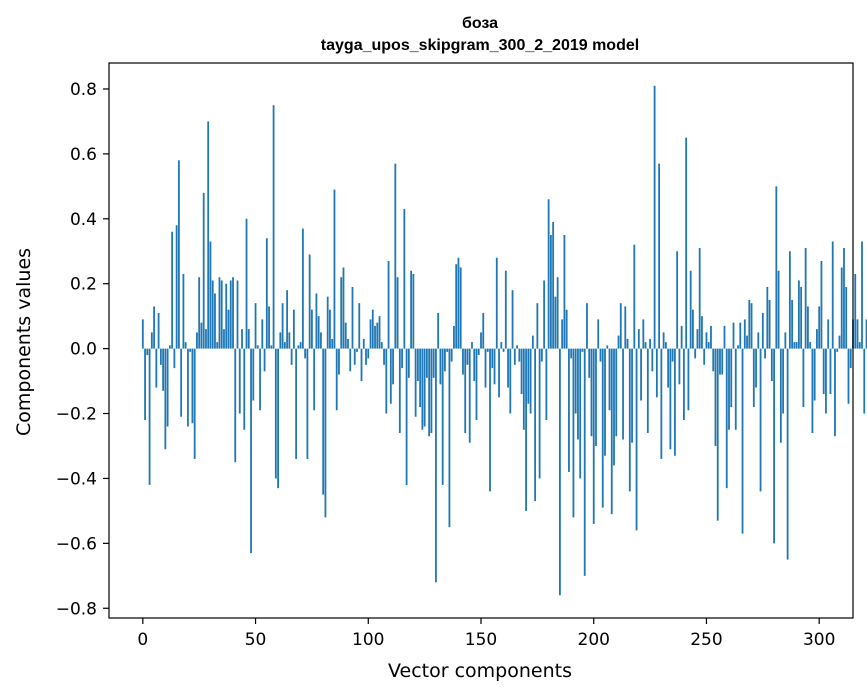 This screenshot has height=696, width=867. What do you see at coordinates (76, 479) in the screenshot?
I see `y-tick-label: −0.4` at bounding box center [76, 479].